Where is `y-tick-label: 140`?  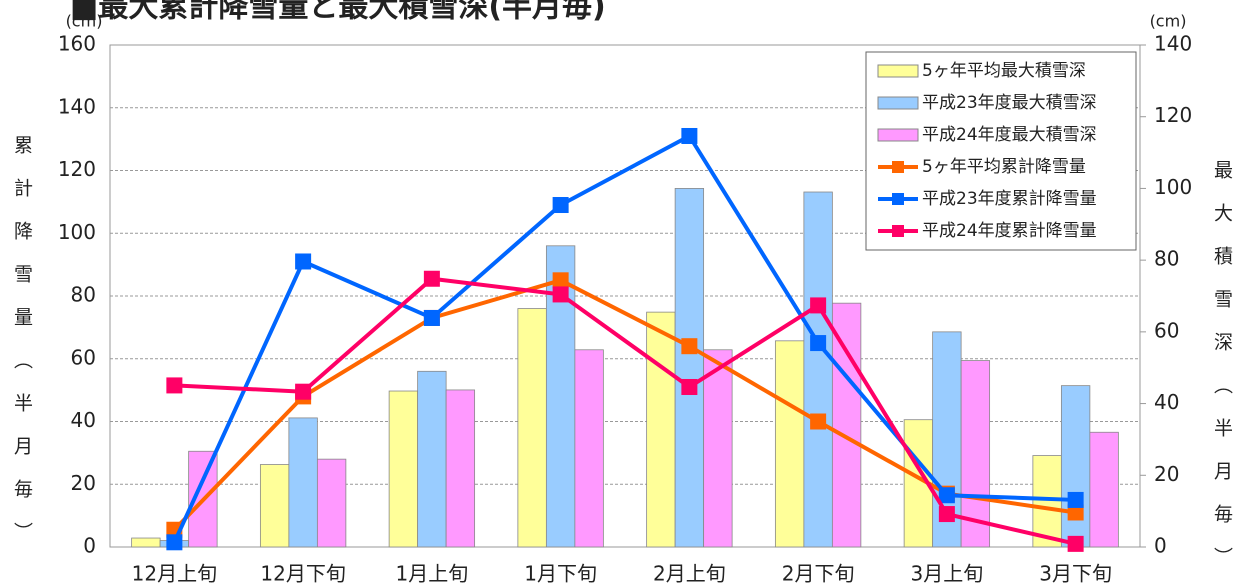
y-tick-label: 140 is located at coordinates (77, 106).